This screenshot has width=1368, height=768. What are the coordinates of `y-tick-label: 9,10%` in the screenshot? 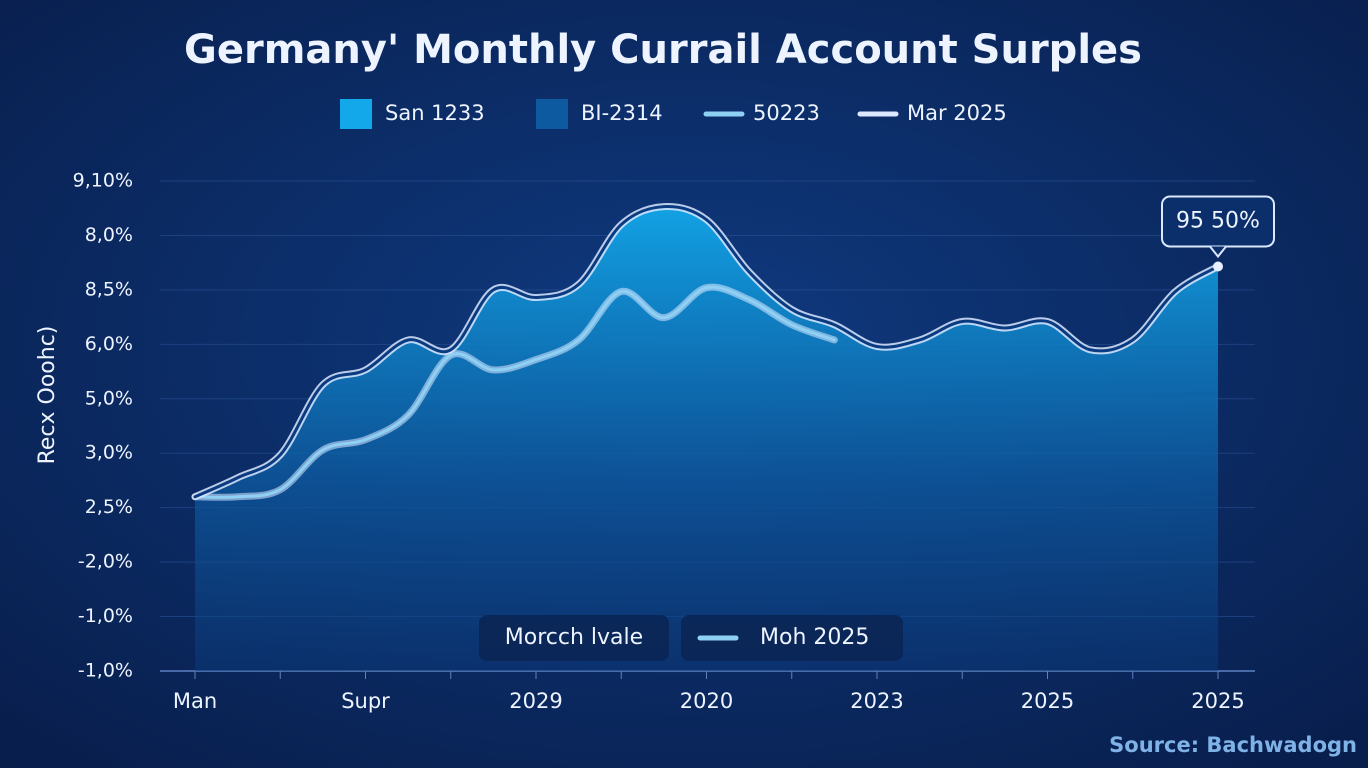 It's located at (103, 181).